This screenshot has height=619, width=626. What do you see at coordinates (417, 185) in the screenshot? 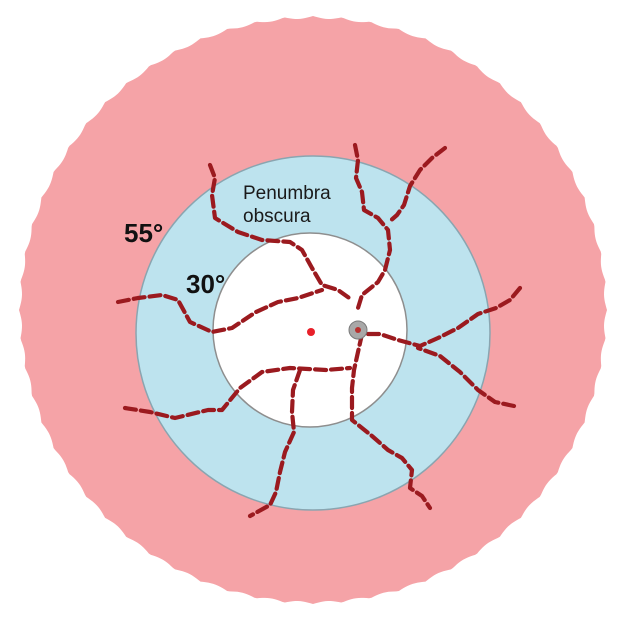
I see `vessel-far-upper-right` at bounding box center [417, 185].